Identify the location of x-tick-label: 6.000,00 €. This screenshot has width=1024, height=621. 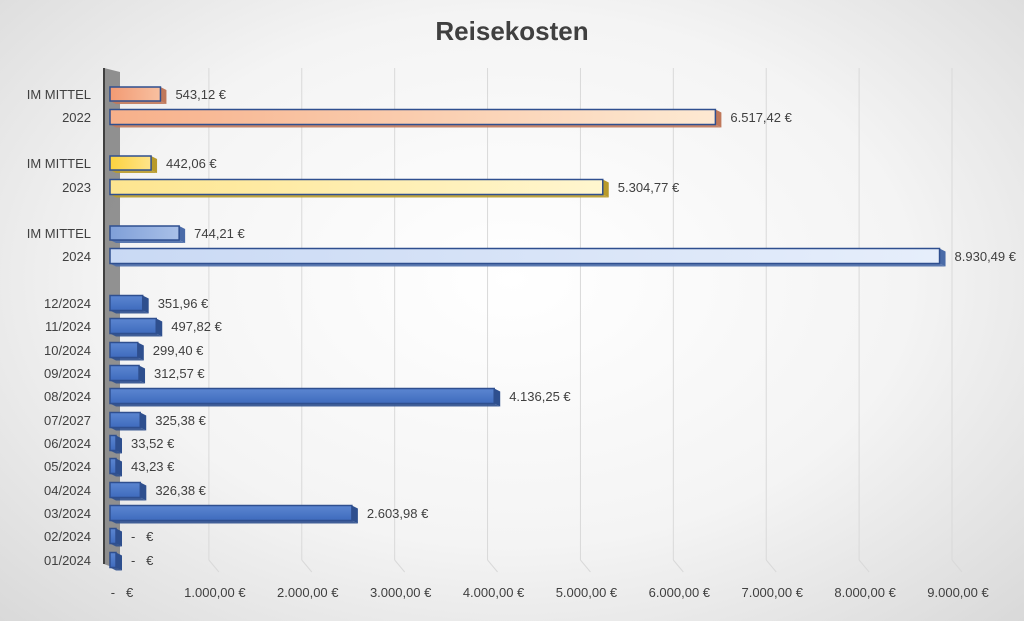
(680, 592).